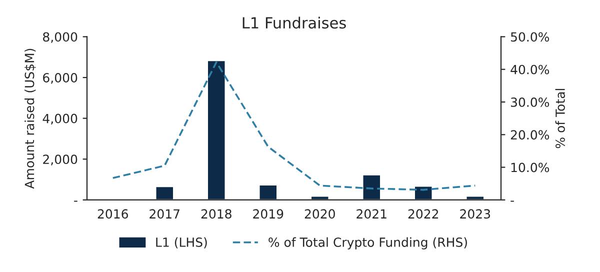 The height and width of the screenshot is (272, 600). I want to click on y2-tick-label: 30.0%, so click(530, 102).